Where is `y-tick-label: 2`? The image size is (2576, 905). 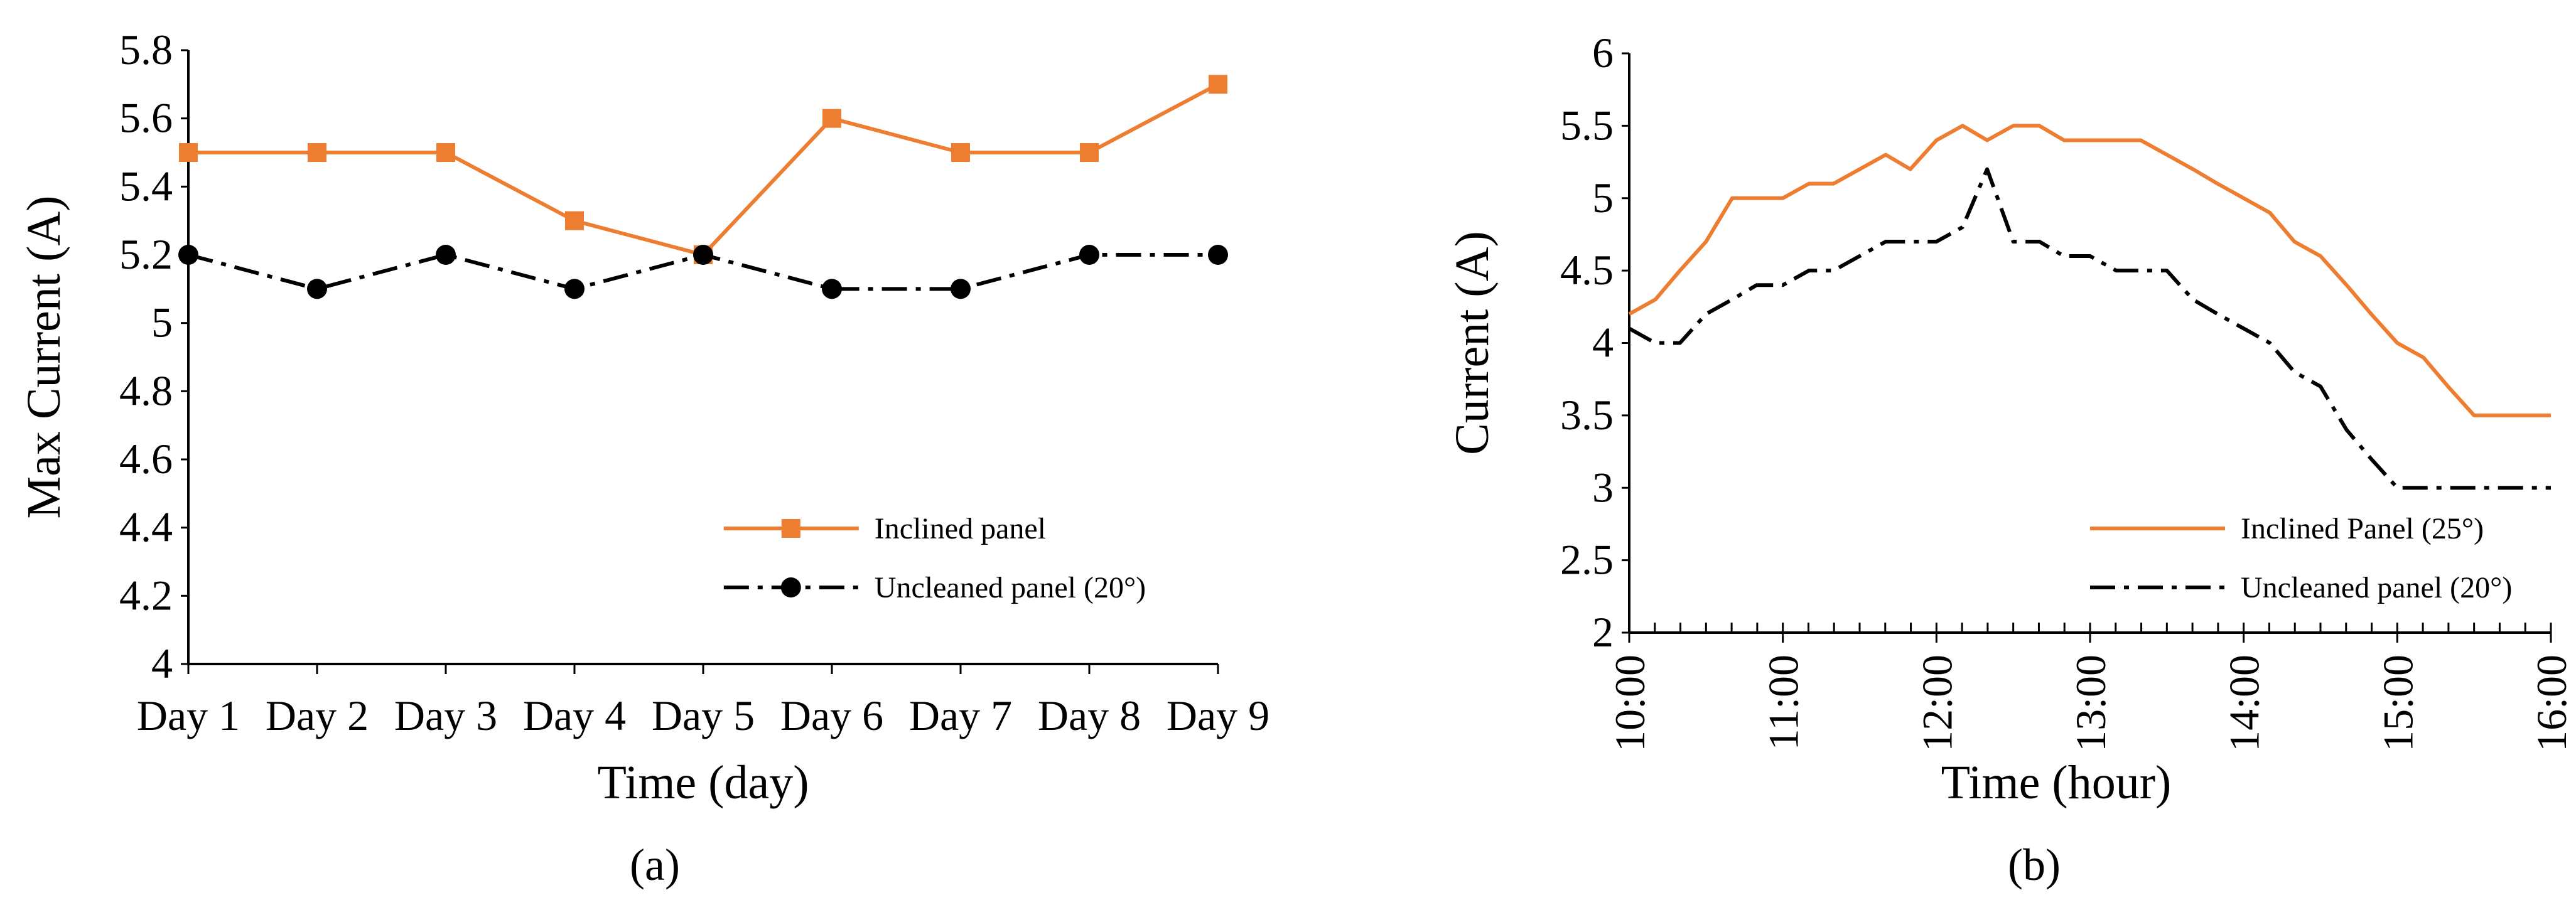 y-tick-label: 2 is located at coordinates (1603, 632).